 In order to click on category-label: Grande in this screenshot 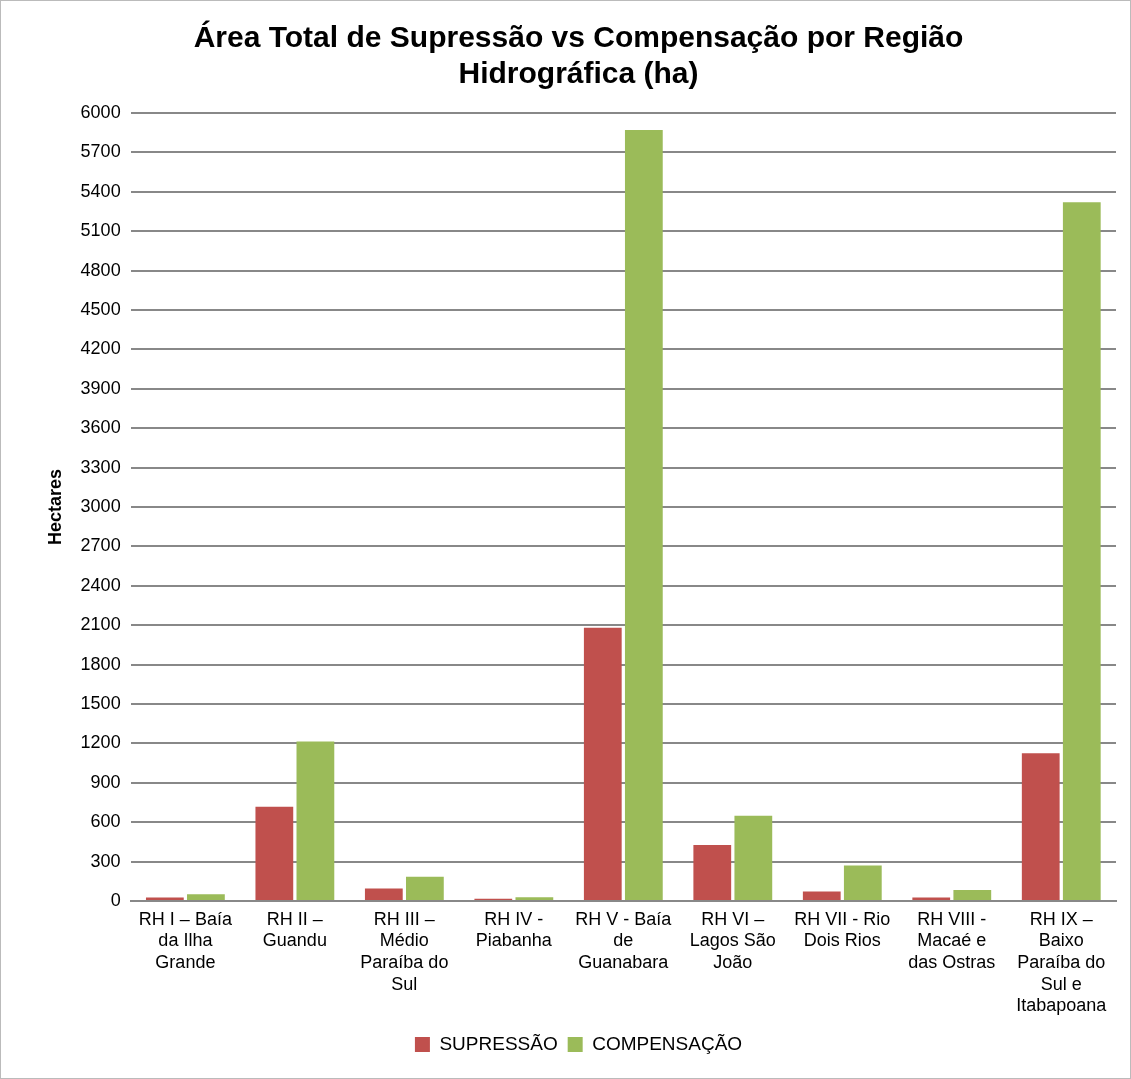, I will do `click(185, 961)`.